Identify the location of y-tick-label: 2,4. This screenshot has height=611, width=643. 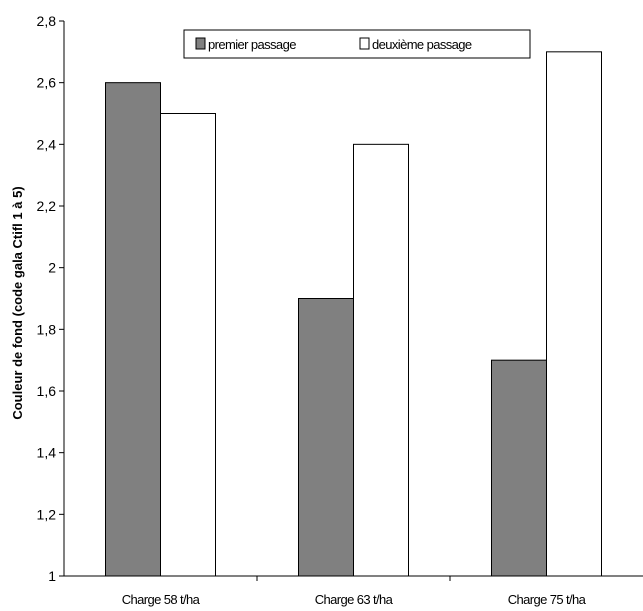
(47, 144).